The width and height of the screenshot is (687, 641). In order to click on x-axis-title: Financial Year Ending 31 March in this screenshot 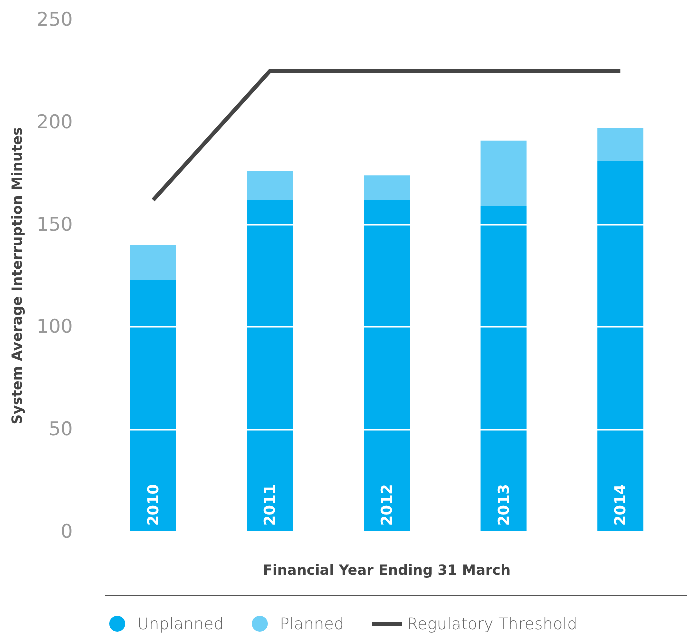, I will do `click(387, 571)`.